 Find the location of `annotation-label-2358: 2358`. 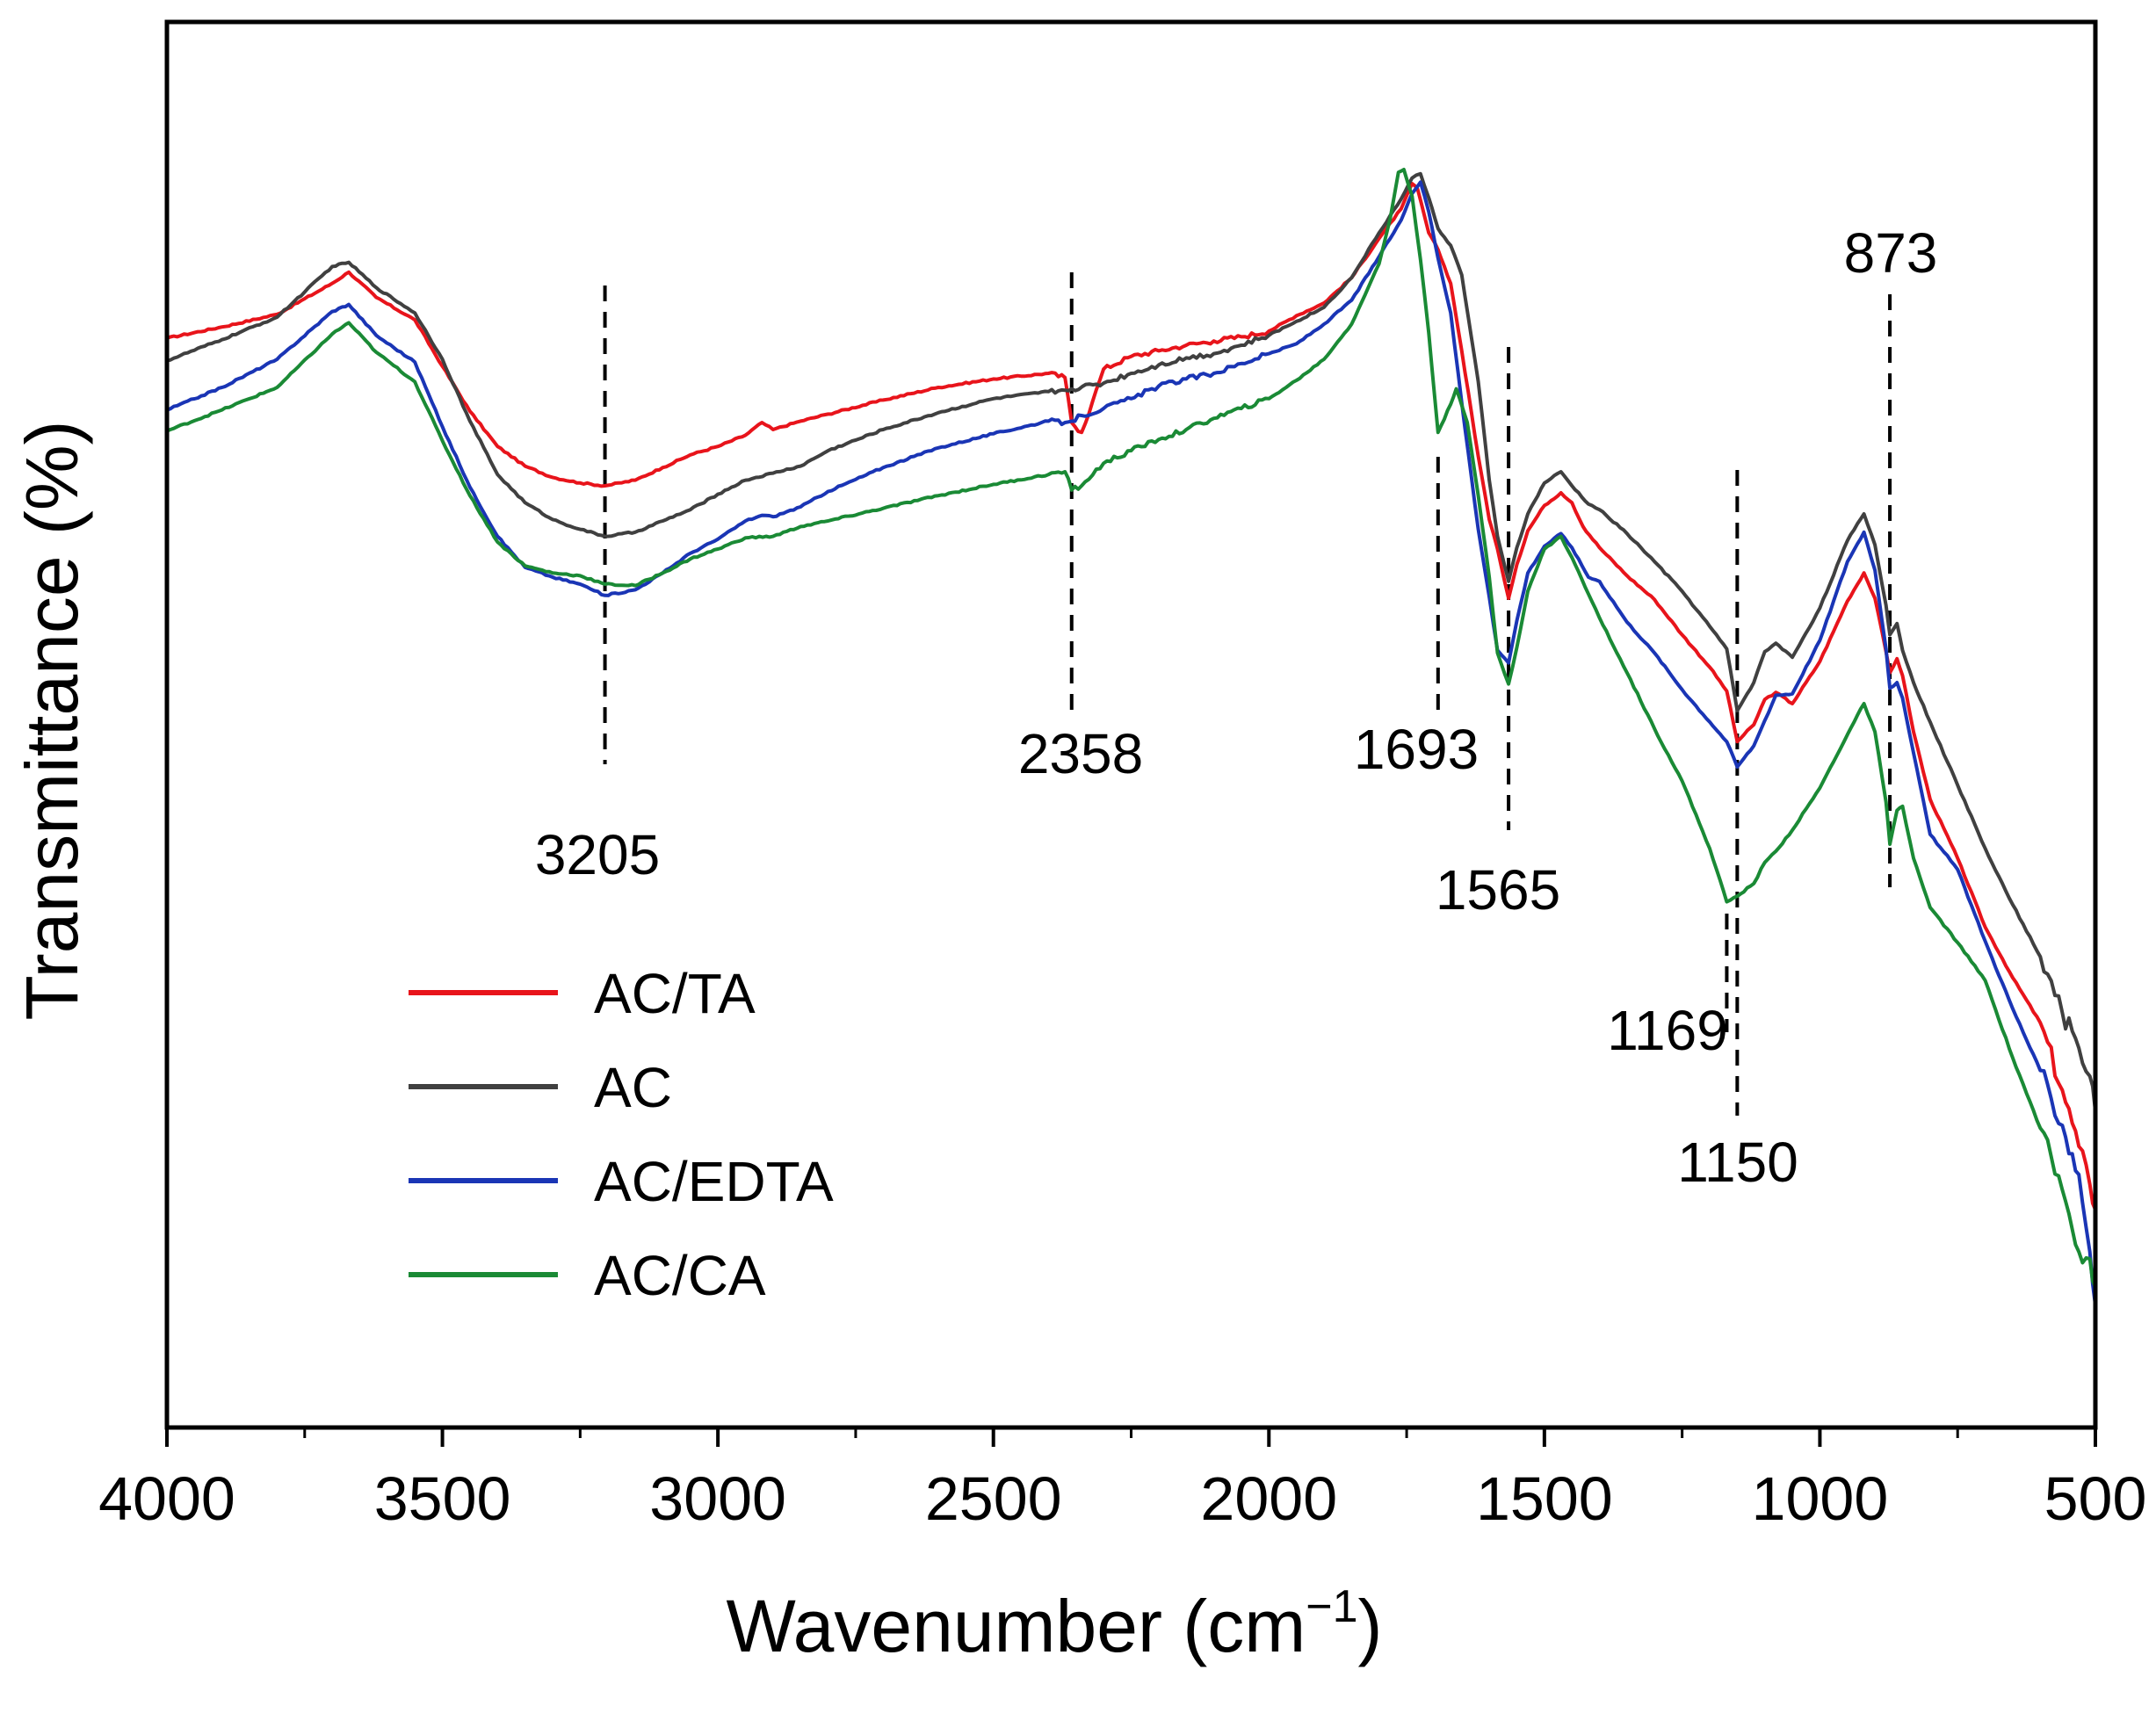

annotation-label-2358: 2358 is located at coordinates (1081, 754).